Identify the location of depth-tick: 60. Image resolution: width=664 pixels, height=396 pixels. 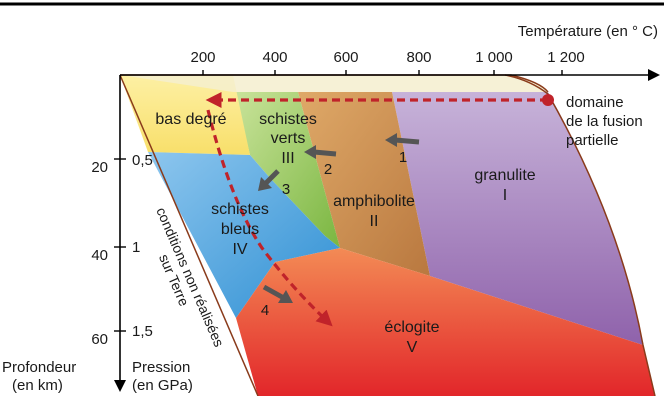
(99, 339).